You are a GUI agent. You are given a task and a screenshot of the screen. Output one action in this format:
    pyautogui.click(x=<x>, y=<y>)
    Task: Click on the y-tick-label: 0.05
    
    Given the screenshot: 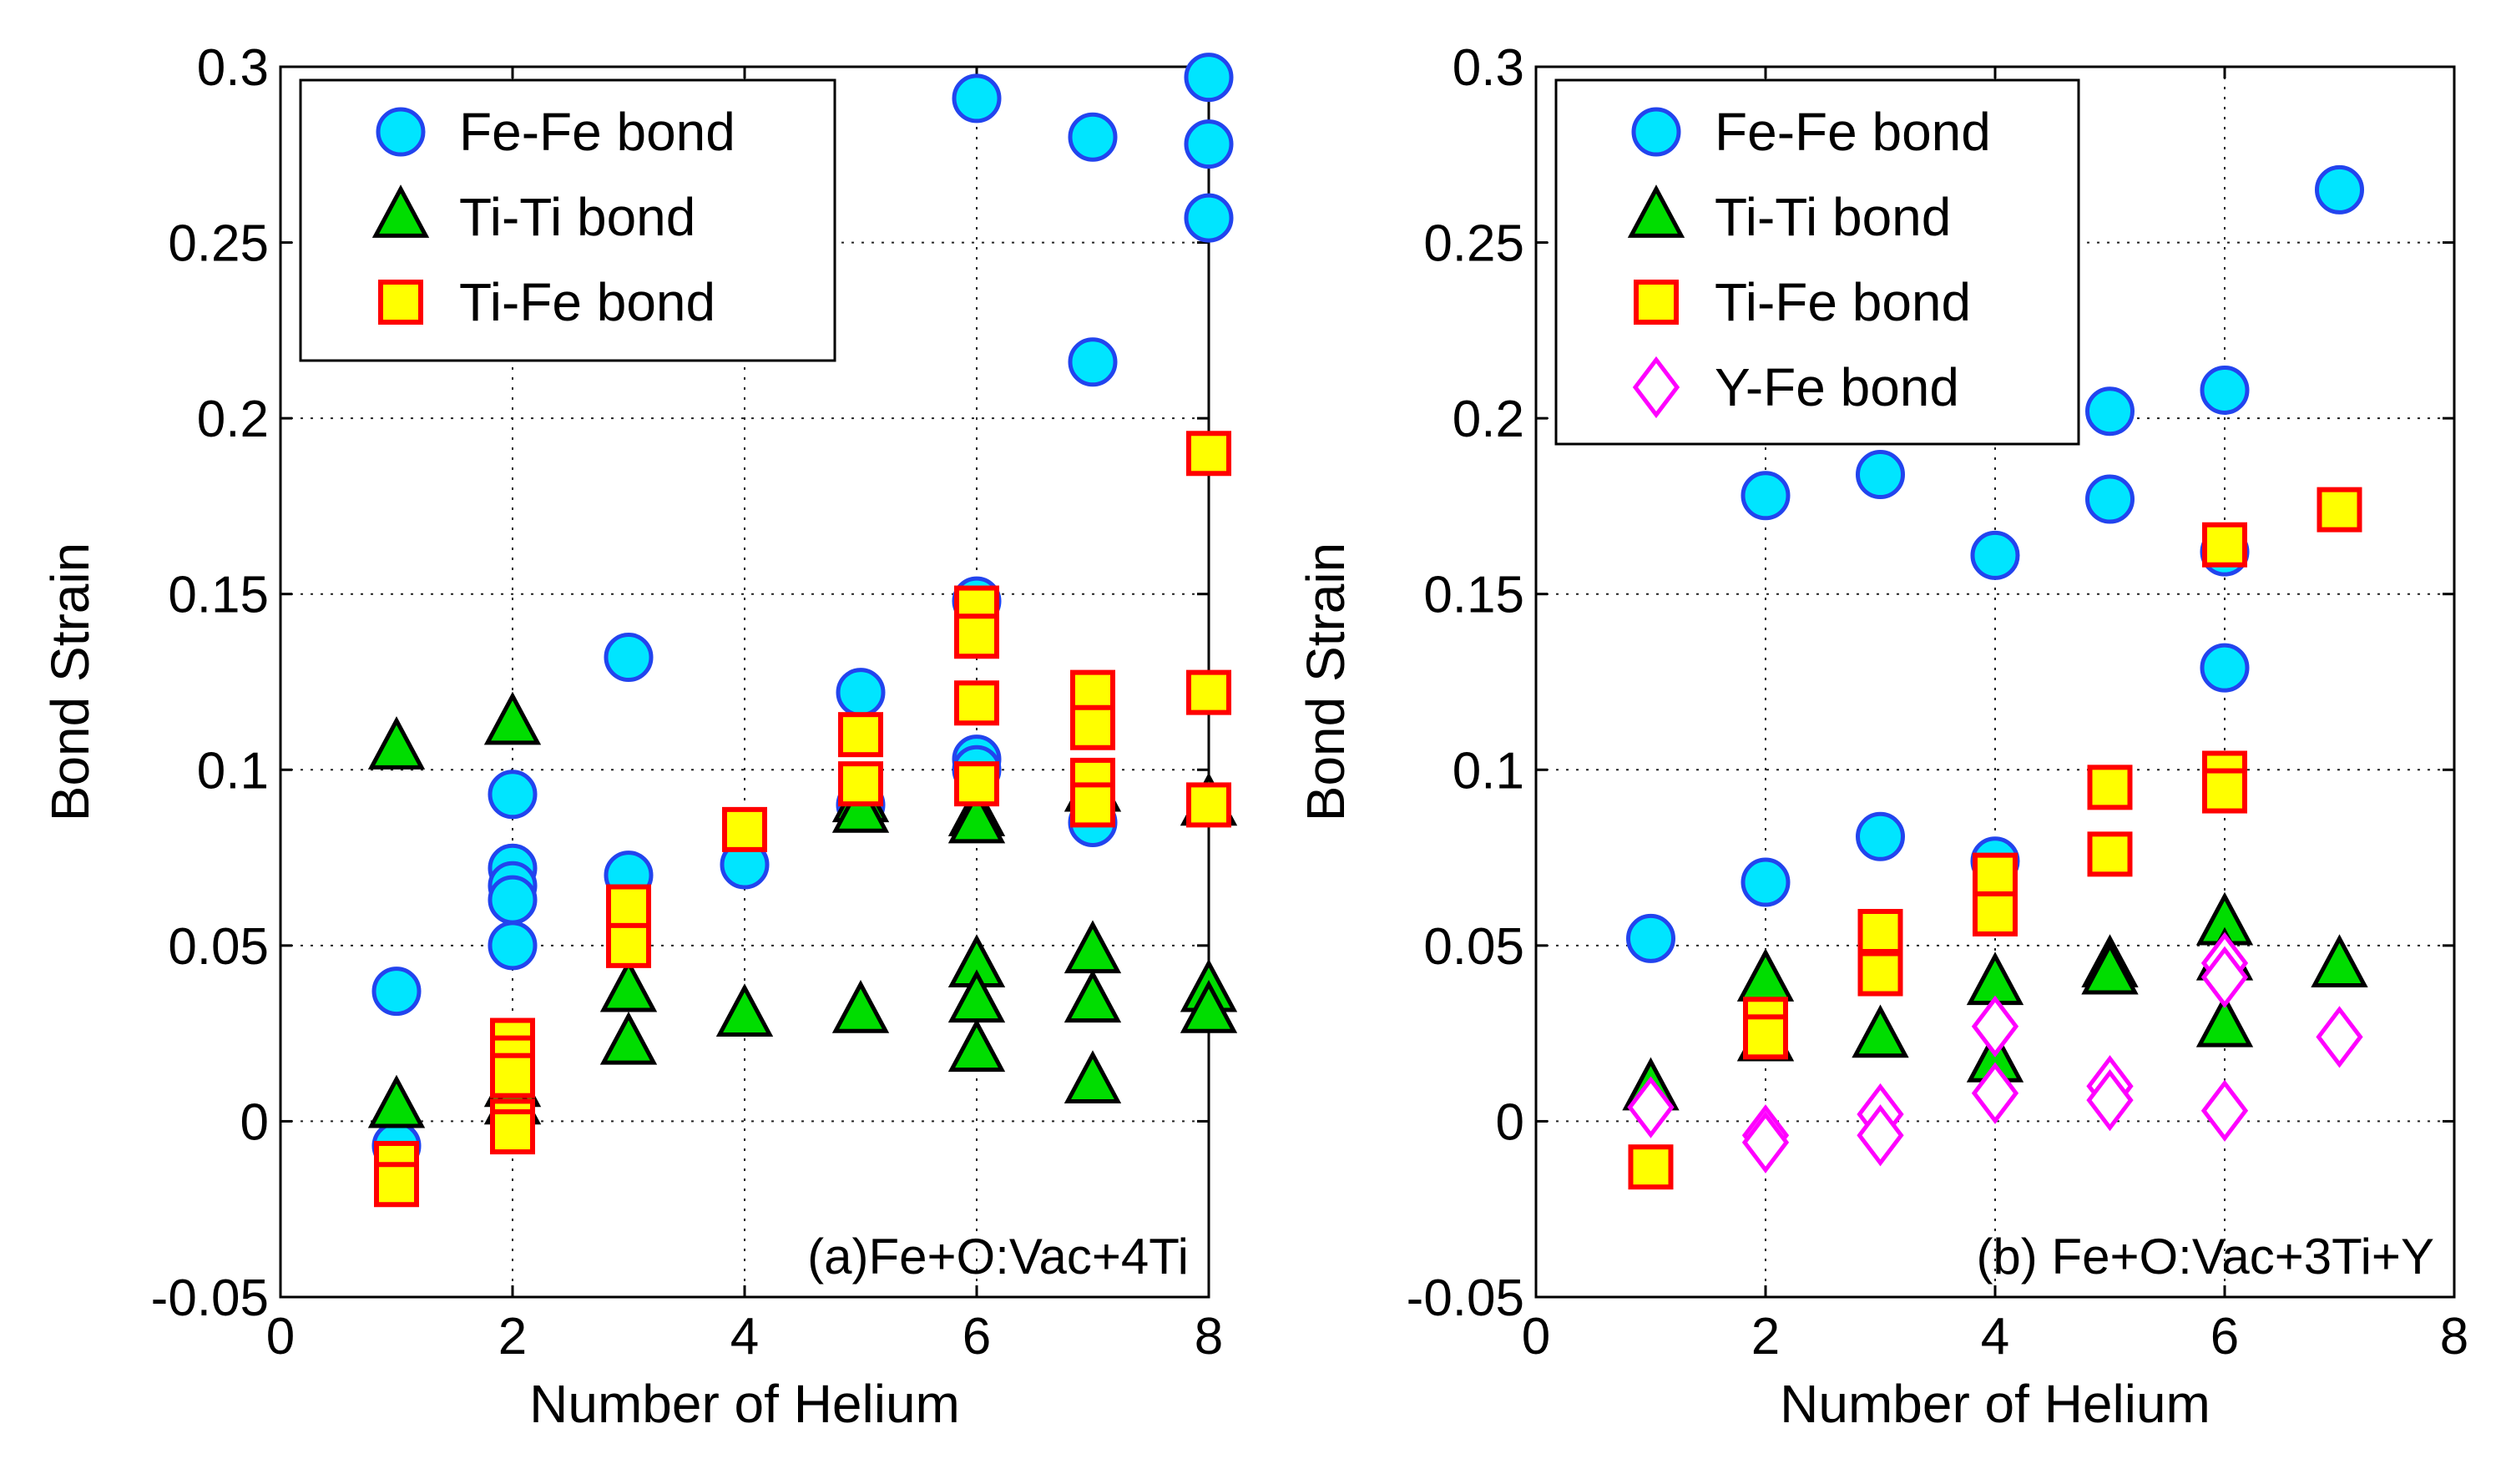 What is the action you would take?
    pyautogui.click(x=1473, y=947)
    